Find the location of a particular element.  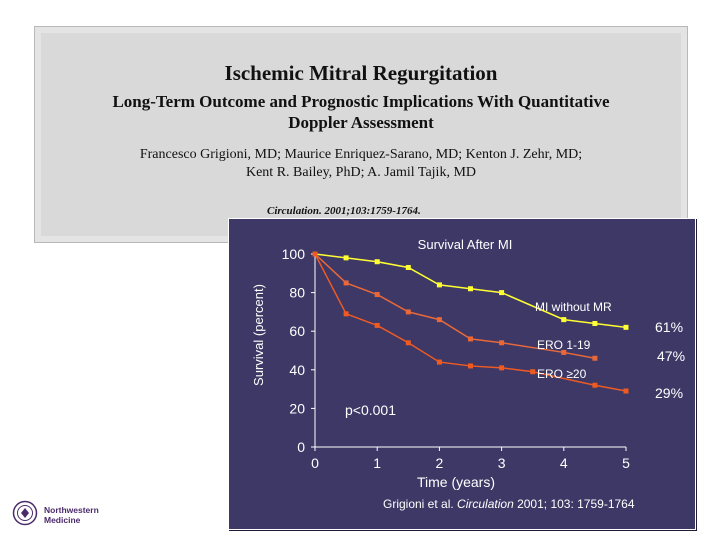

y-tick-label: 0 is located at coordinates (301, 447).